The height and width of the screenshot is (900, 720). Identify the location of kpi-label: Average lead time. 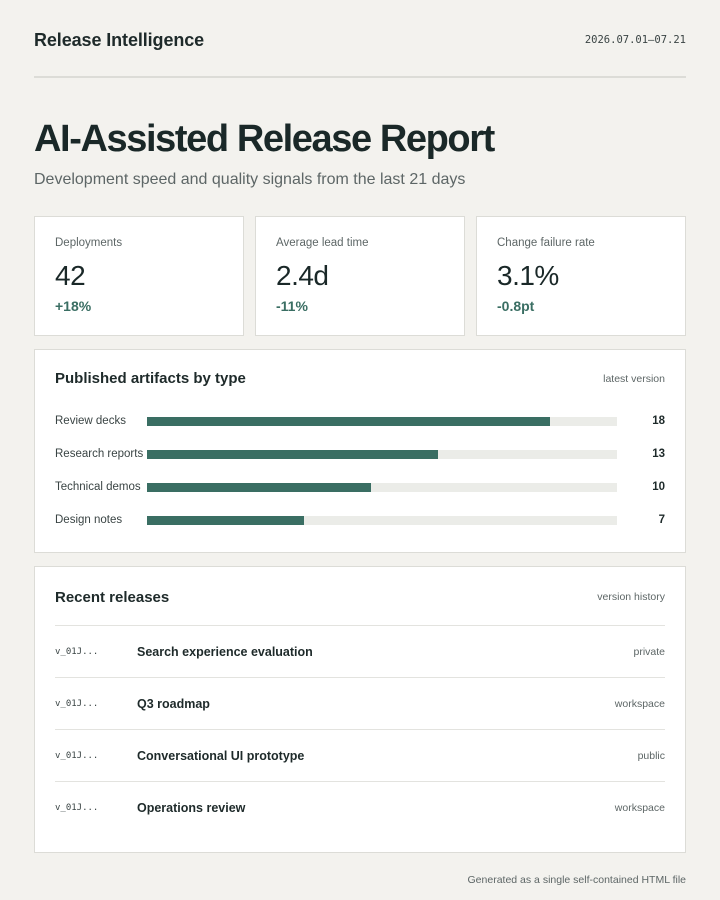
(322, 243).